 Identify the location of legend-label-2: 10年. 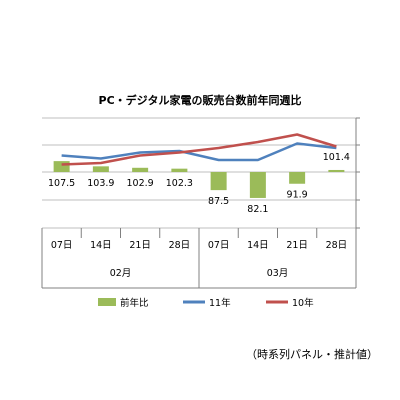
(303, 303).